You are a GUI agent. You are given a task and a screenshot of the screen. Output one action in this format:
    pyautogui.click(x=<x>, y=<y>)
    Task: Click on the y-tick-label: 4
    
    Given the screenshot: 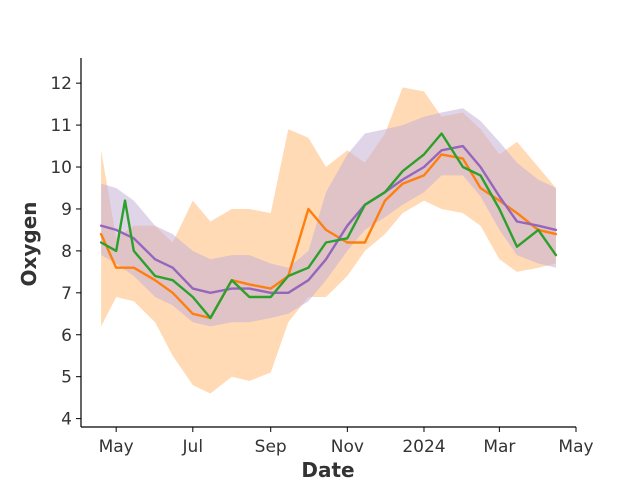 What is the action you would take?
    pyautogui.click(x=66, y=420)
    